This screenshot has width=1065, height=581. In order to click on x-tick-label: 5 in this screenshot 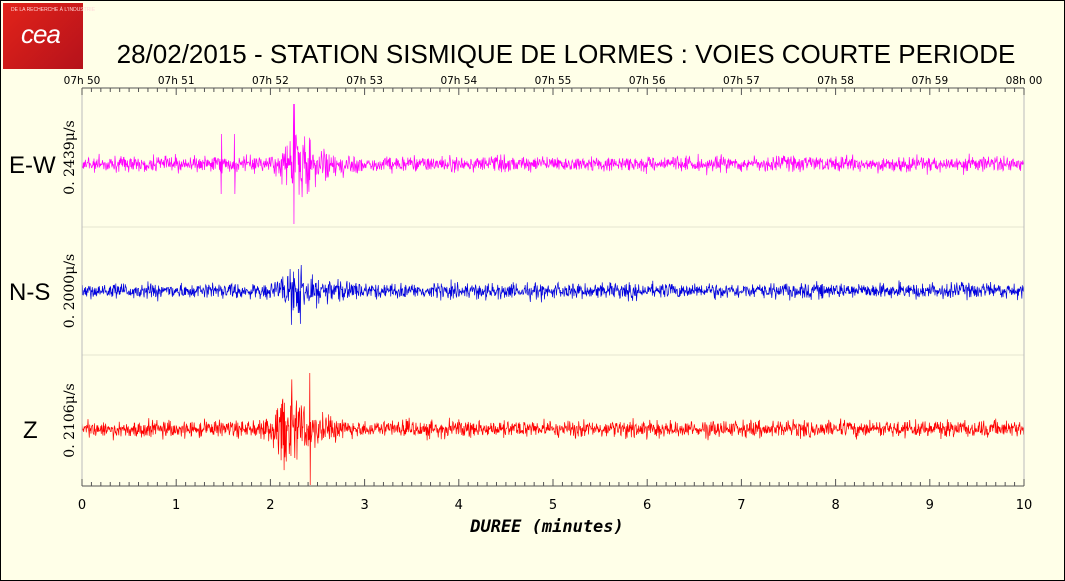, I will do `click(553, 505)`.